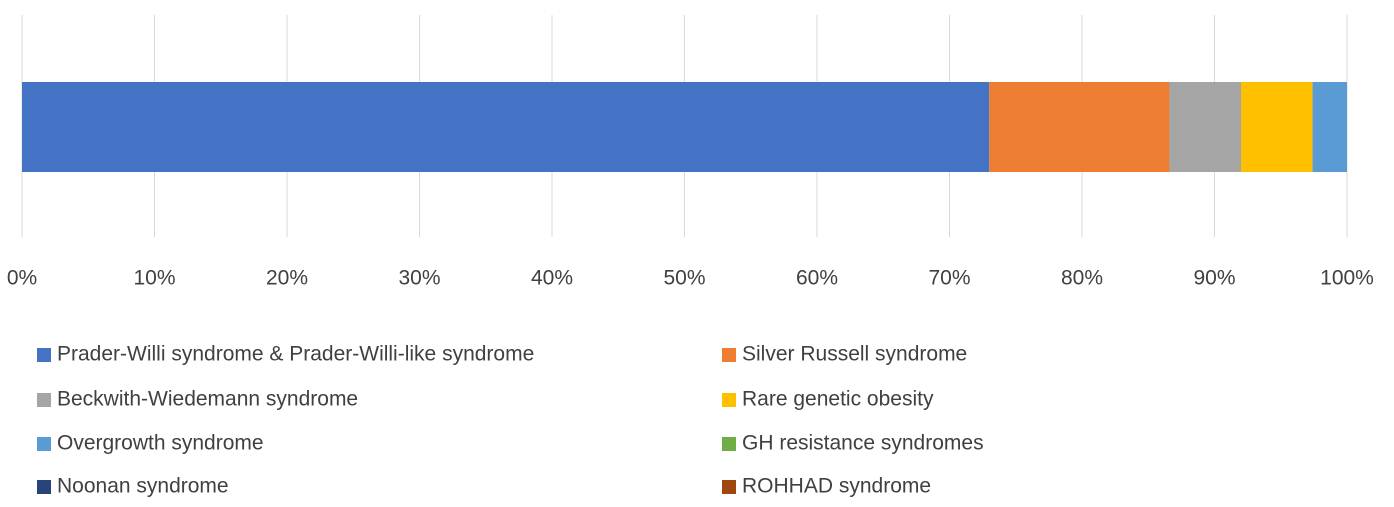 This screenshot has width=1394, height=507. Describe the element at coordinates (817, 278) in the screenshot. I see `x-tick-label: 60%` at that location.